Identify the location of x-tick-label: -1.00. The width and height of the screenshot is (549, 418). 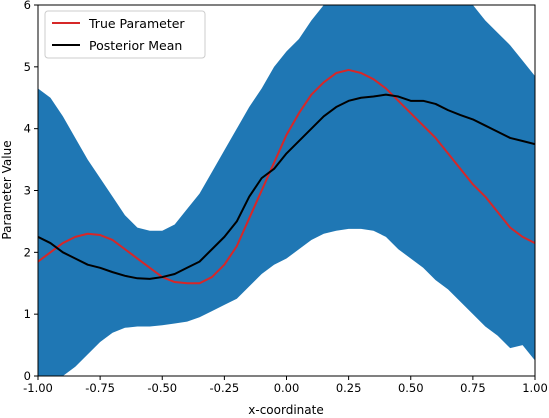
(38, 388).